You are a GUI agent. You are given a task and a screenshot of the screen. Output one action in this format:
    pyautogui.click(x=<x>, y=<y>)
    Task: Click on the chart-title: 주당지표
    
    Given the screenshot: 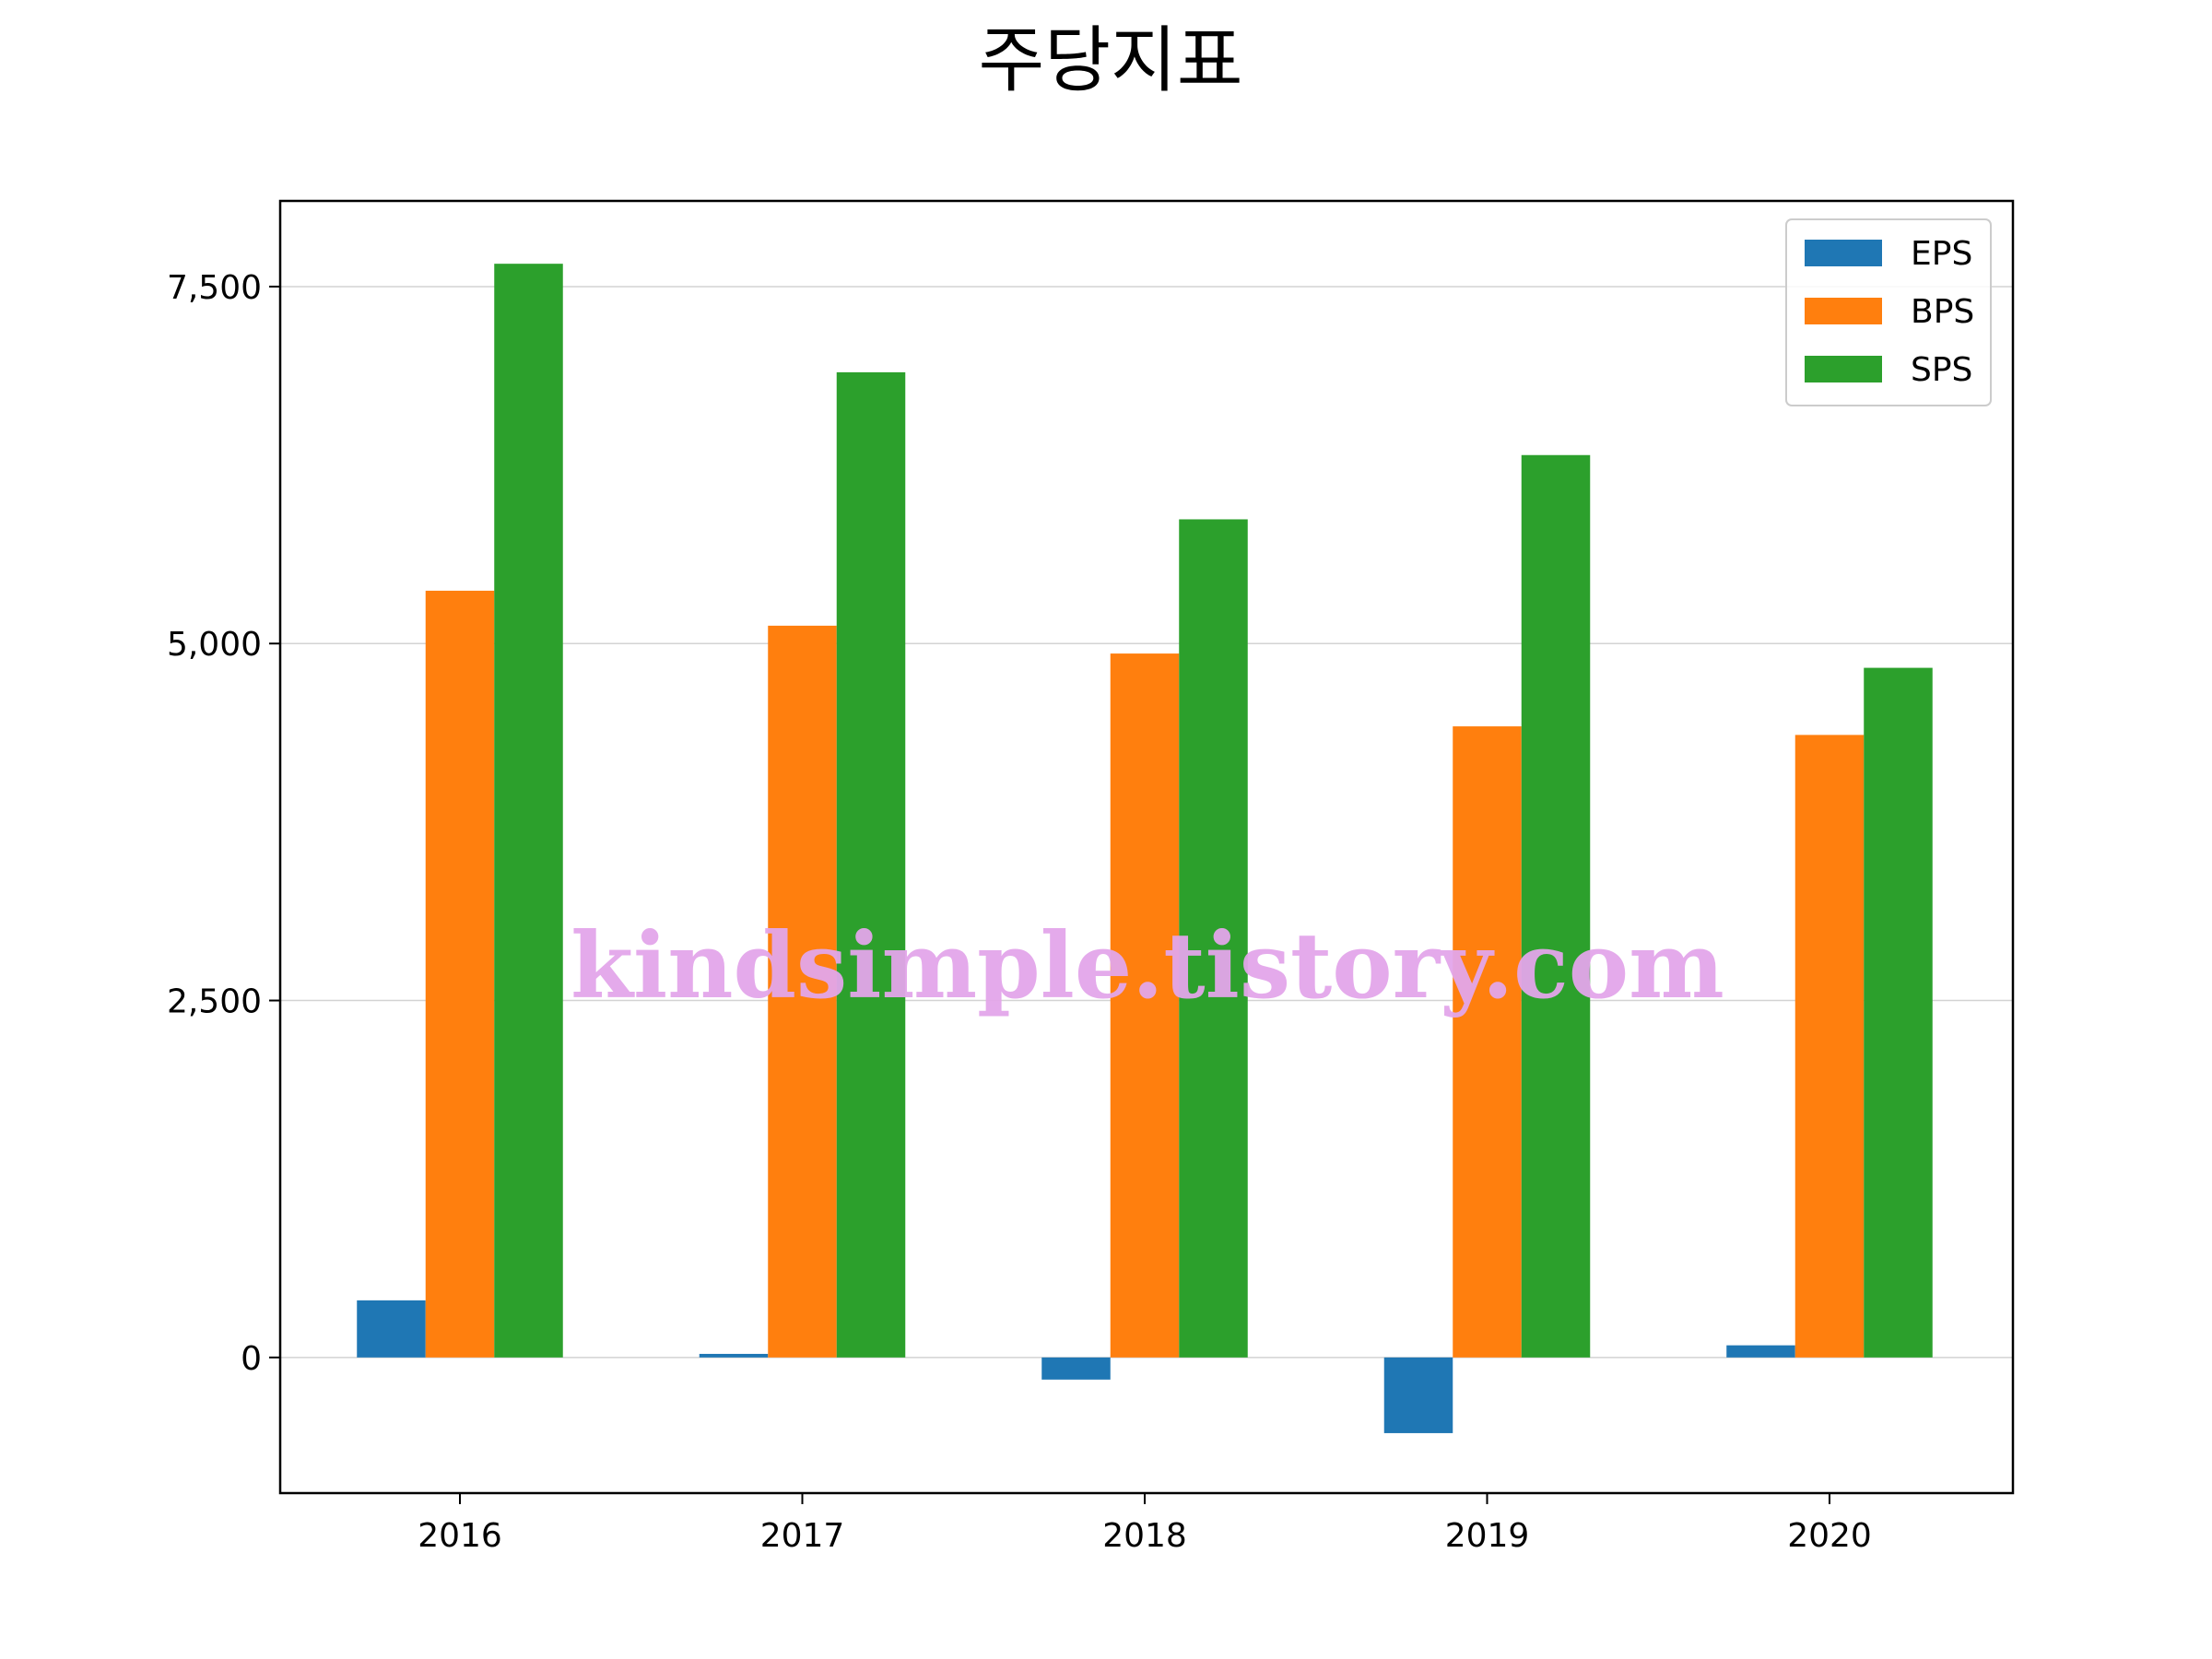 What is the action you would take?
    pyautogui.click(x=1110, y=60)
    